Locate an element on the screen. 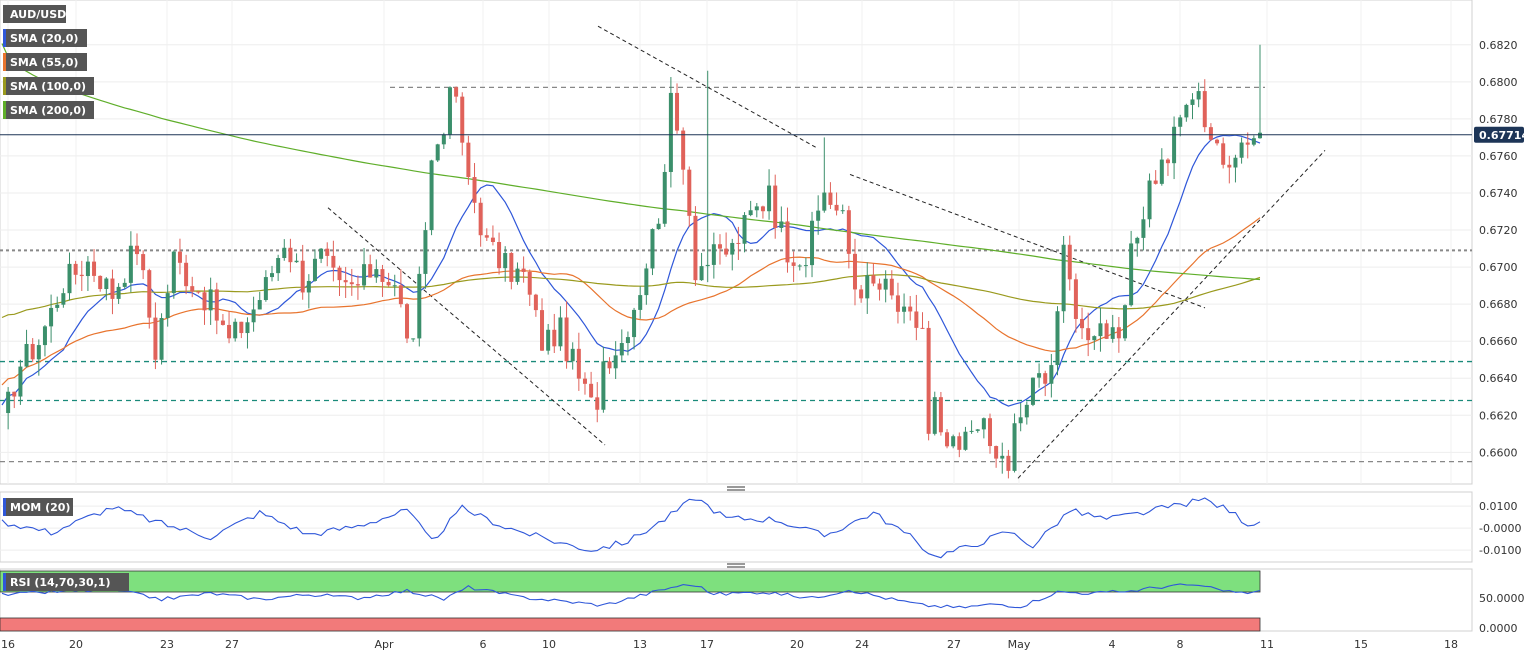 This screenshot has width=1536, height=655. legend-label: SMA (20,0) is located at coordinates (44, 38).